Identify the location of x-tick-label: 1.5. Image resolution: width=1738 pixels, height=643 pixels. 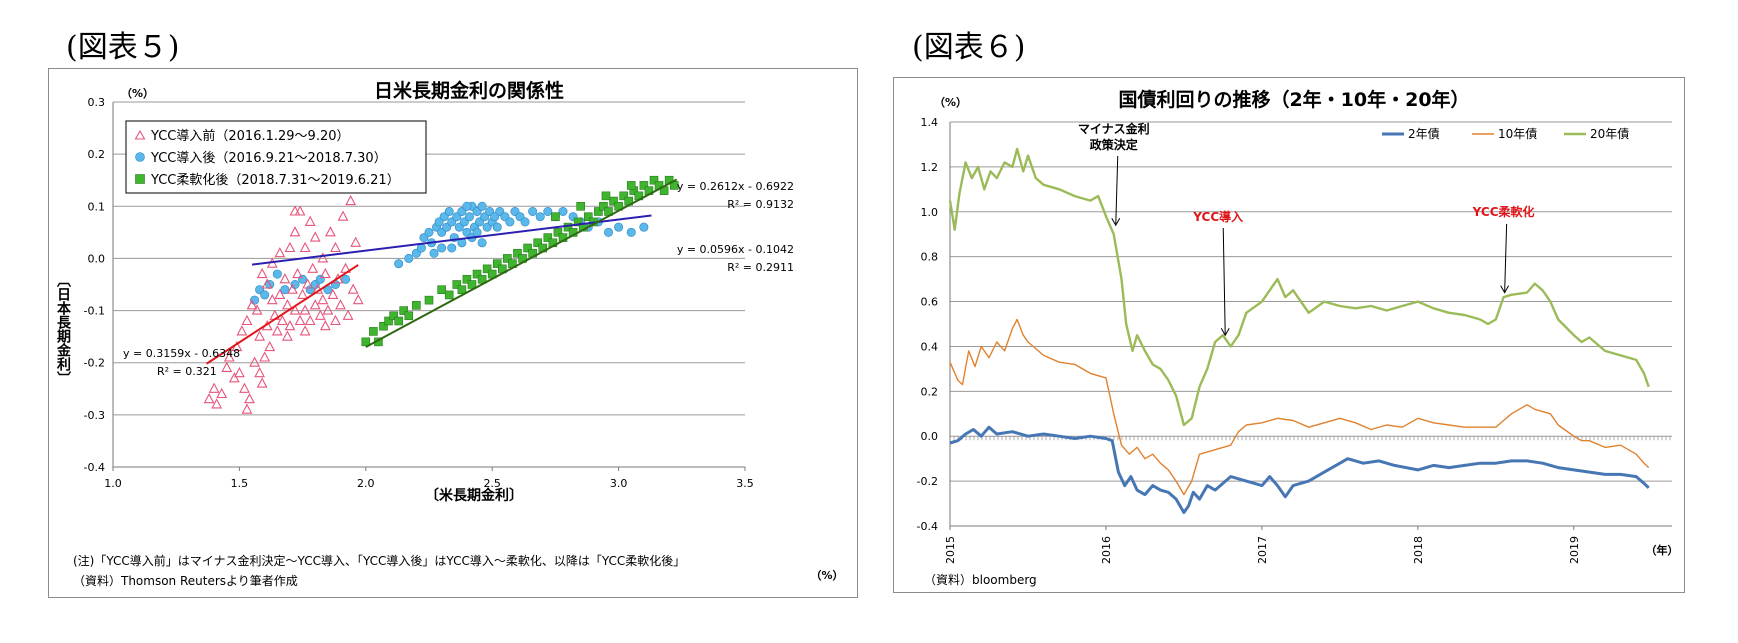
(240, 483).